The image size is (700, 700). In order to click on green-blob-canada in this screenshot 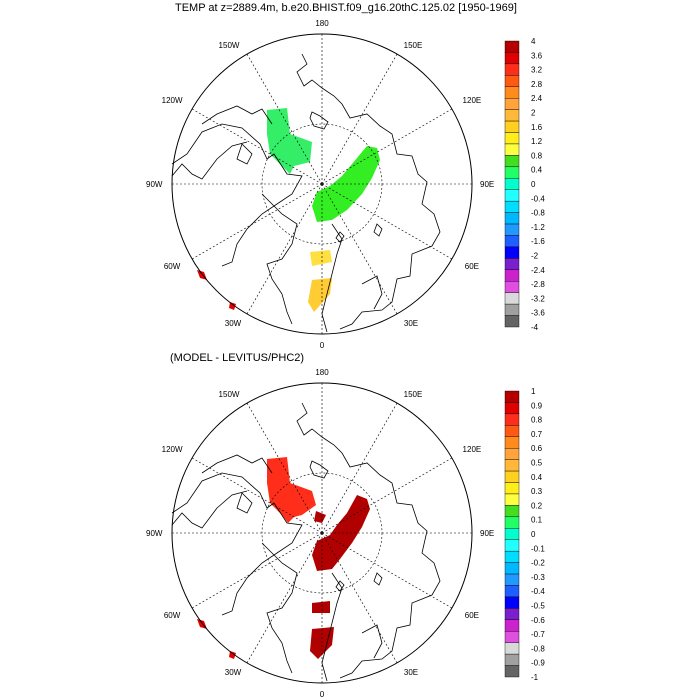, I will do `click(289, 141)`.